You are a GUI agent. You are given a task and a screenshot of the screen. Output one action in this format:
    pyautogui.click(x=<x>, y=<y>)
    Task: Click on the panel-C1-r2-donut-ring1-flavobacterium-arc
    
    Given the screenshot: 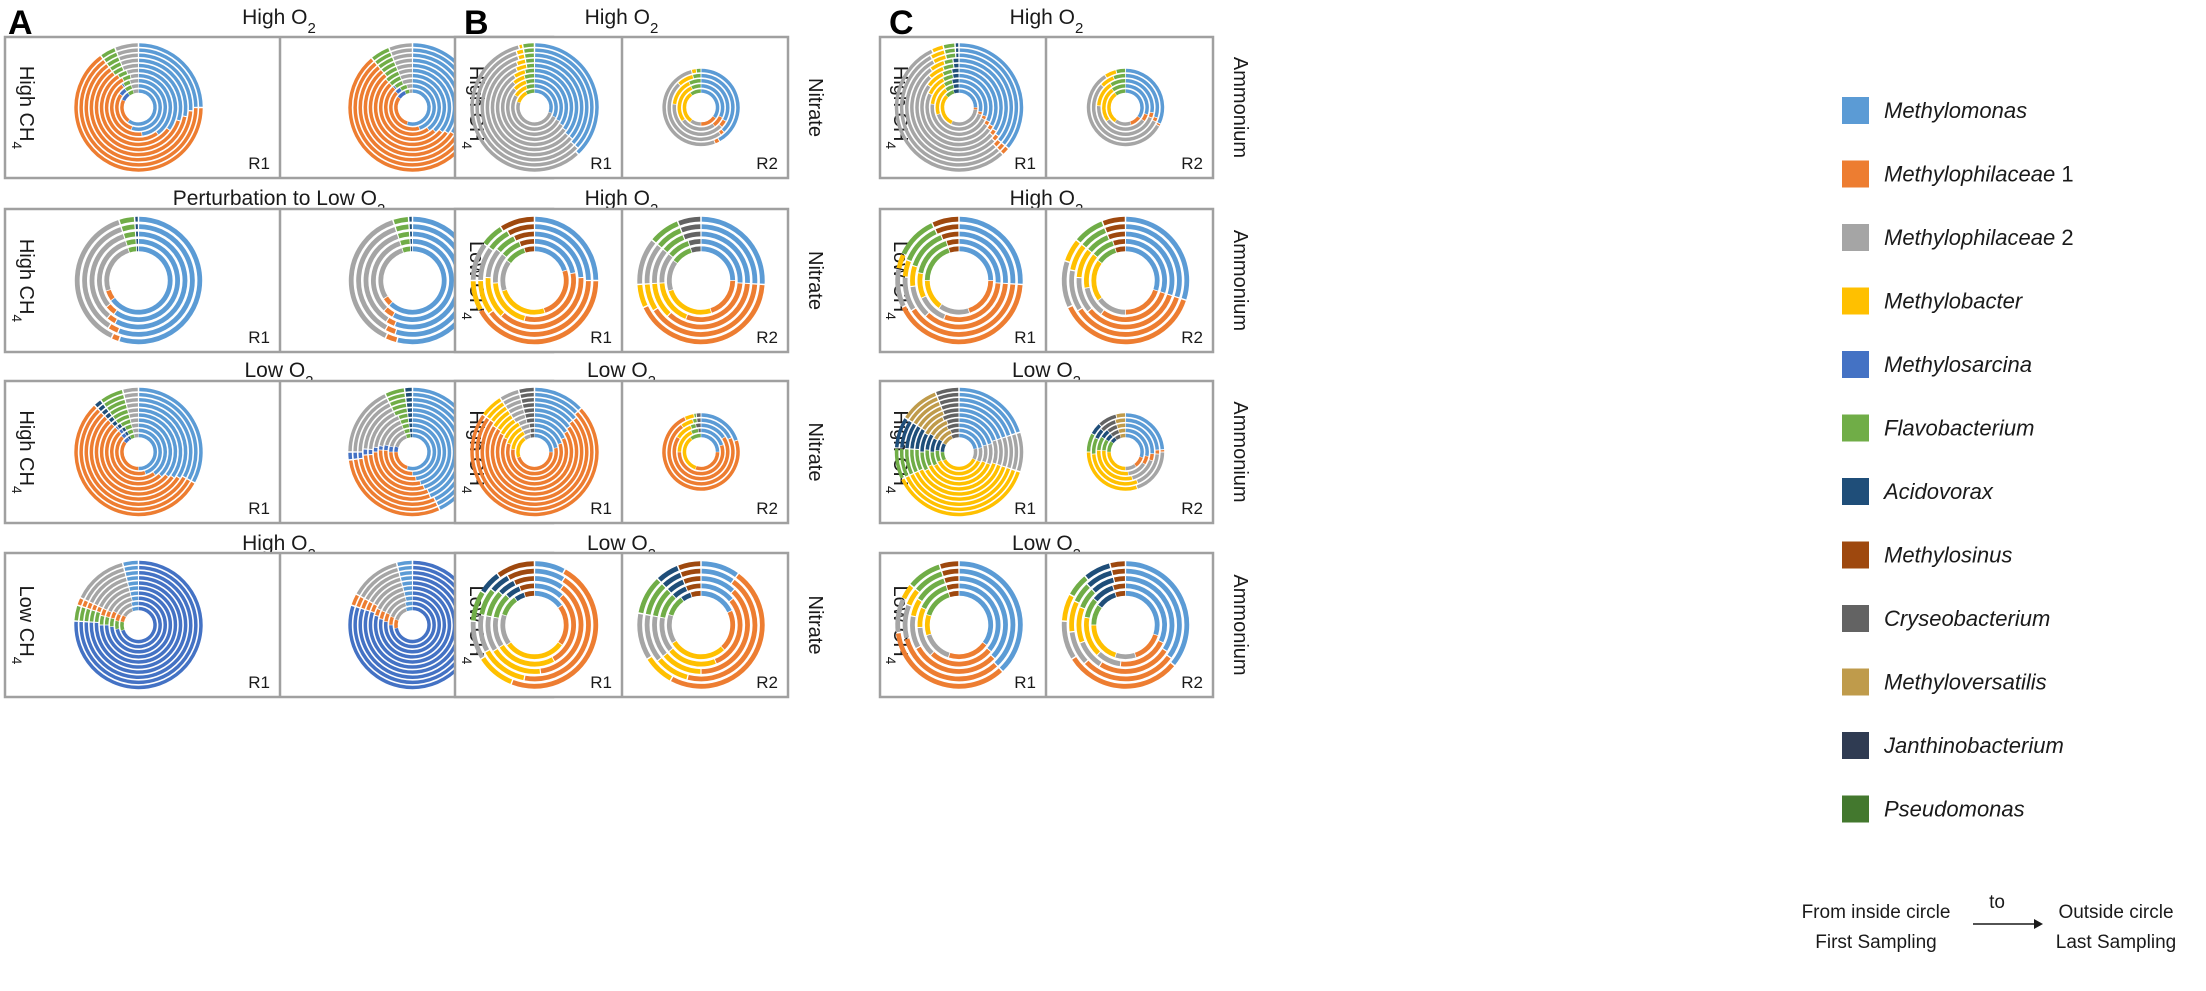 What is the action you would take?
    pyautogui.click(x=1120, y=92)
    